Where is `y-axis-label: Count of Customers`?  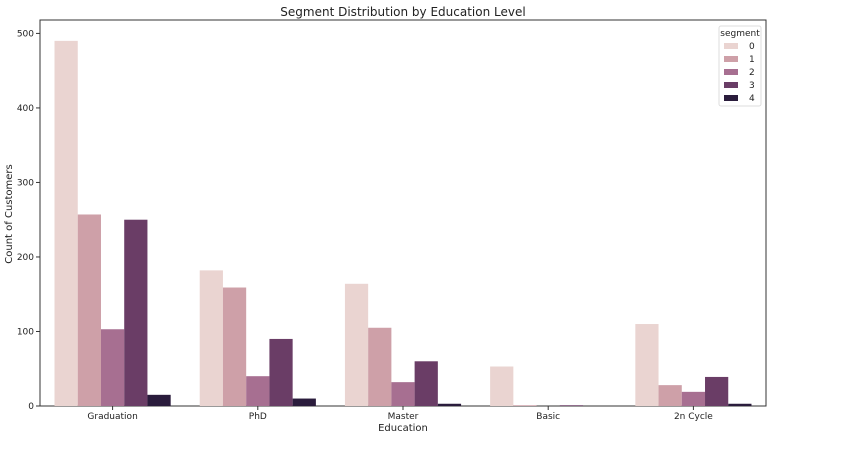 y-axis-label: Count of Customers is located at coordinates (9, 213).